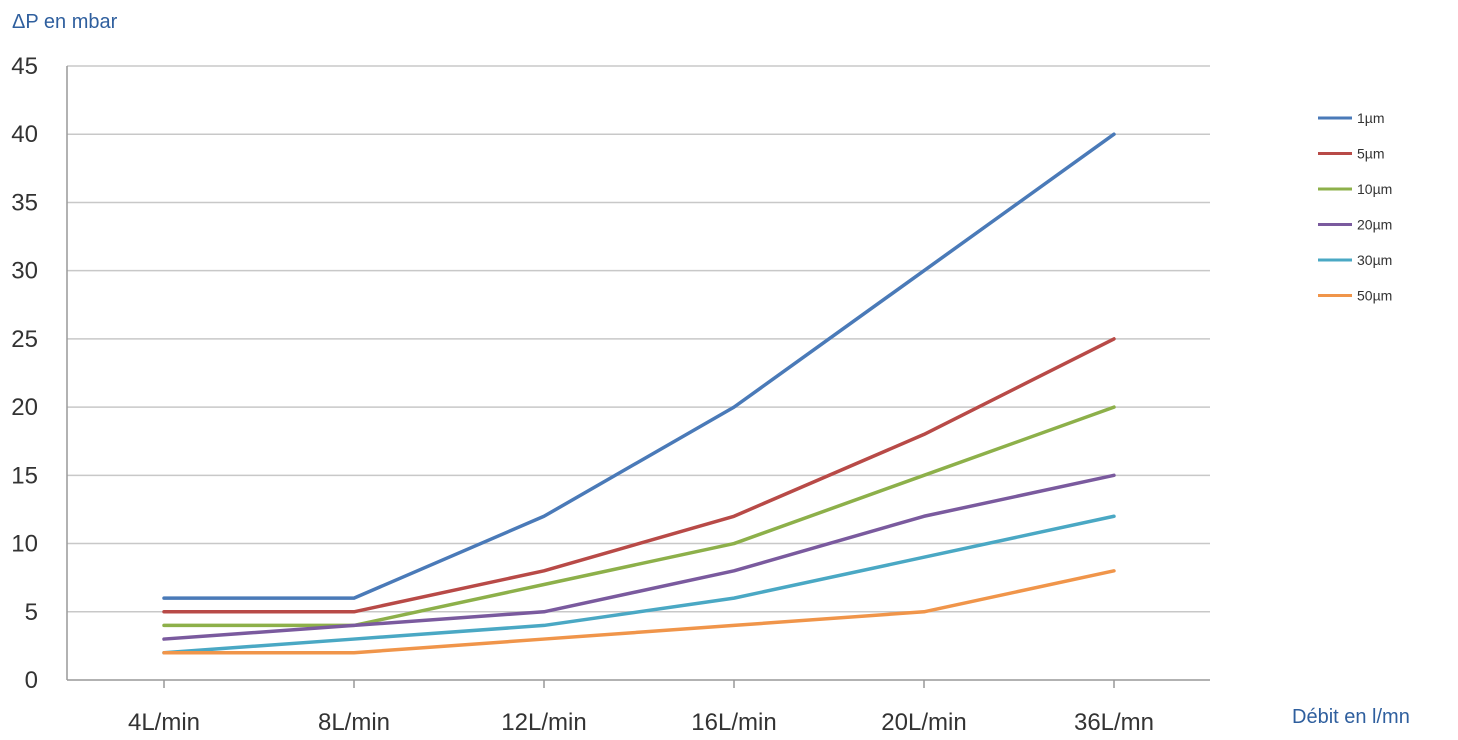  Describe the element at coordinates (733, 722) in the screenshot. I see `x-tick-label: 16L/min` at that location.